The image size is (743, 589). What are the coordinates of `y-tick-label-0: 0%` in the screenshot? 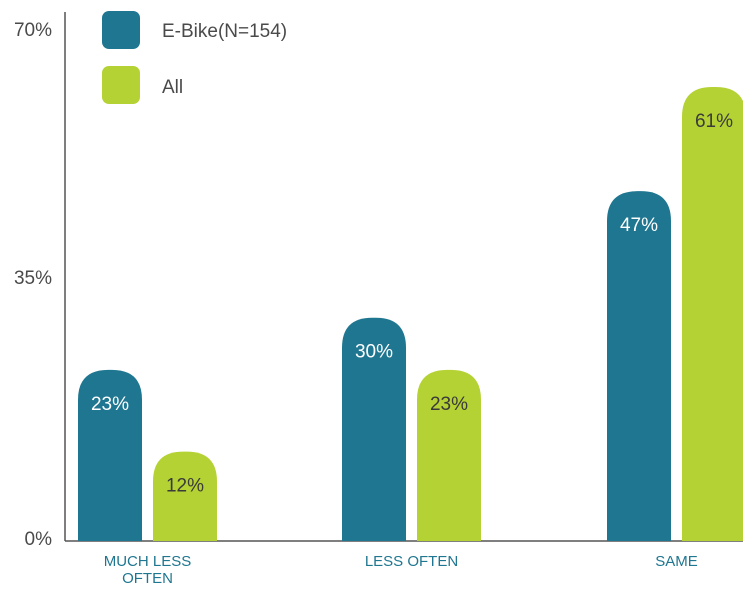 It's located at (39, 539).